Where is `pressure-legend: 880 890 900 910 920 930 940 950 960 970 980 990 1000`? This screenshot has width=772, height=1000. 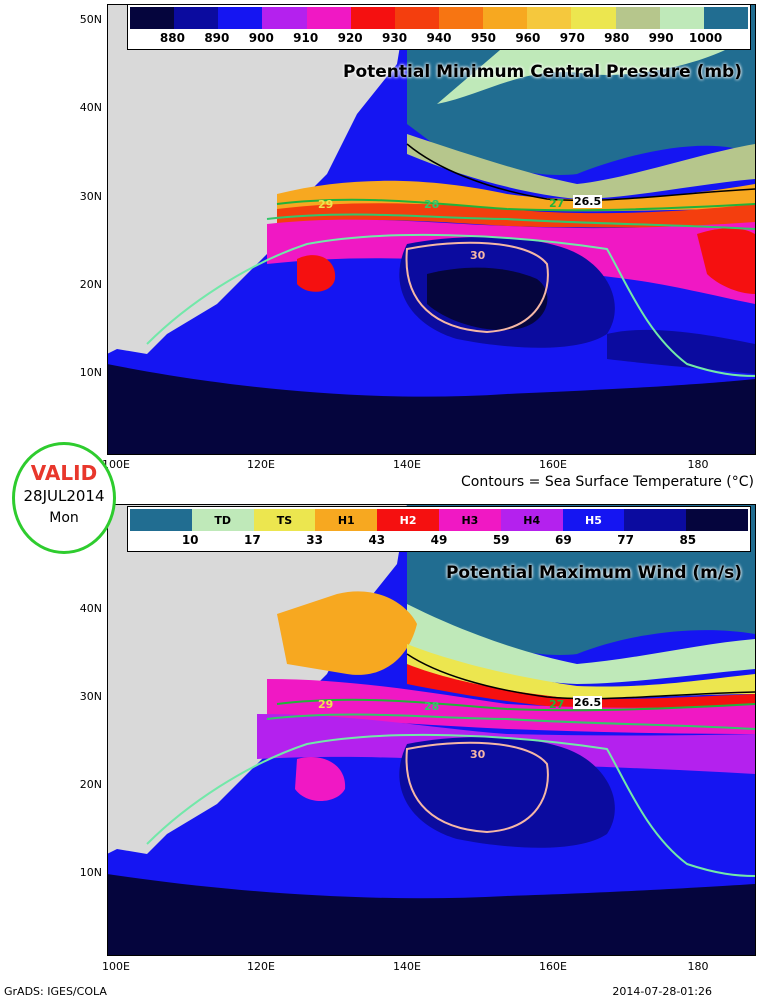
pressure-legend: 880 890 900 910 920 930 940 950 960 970 980 990 1000 is located at coordinates (439, 27).